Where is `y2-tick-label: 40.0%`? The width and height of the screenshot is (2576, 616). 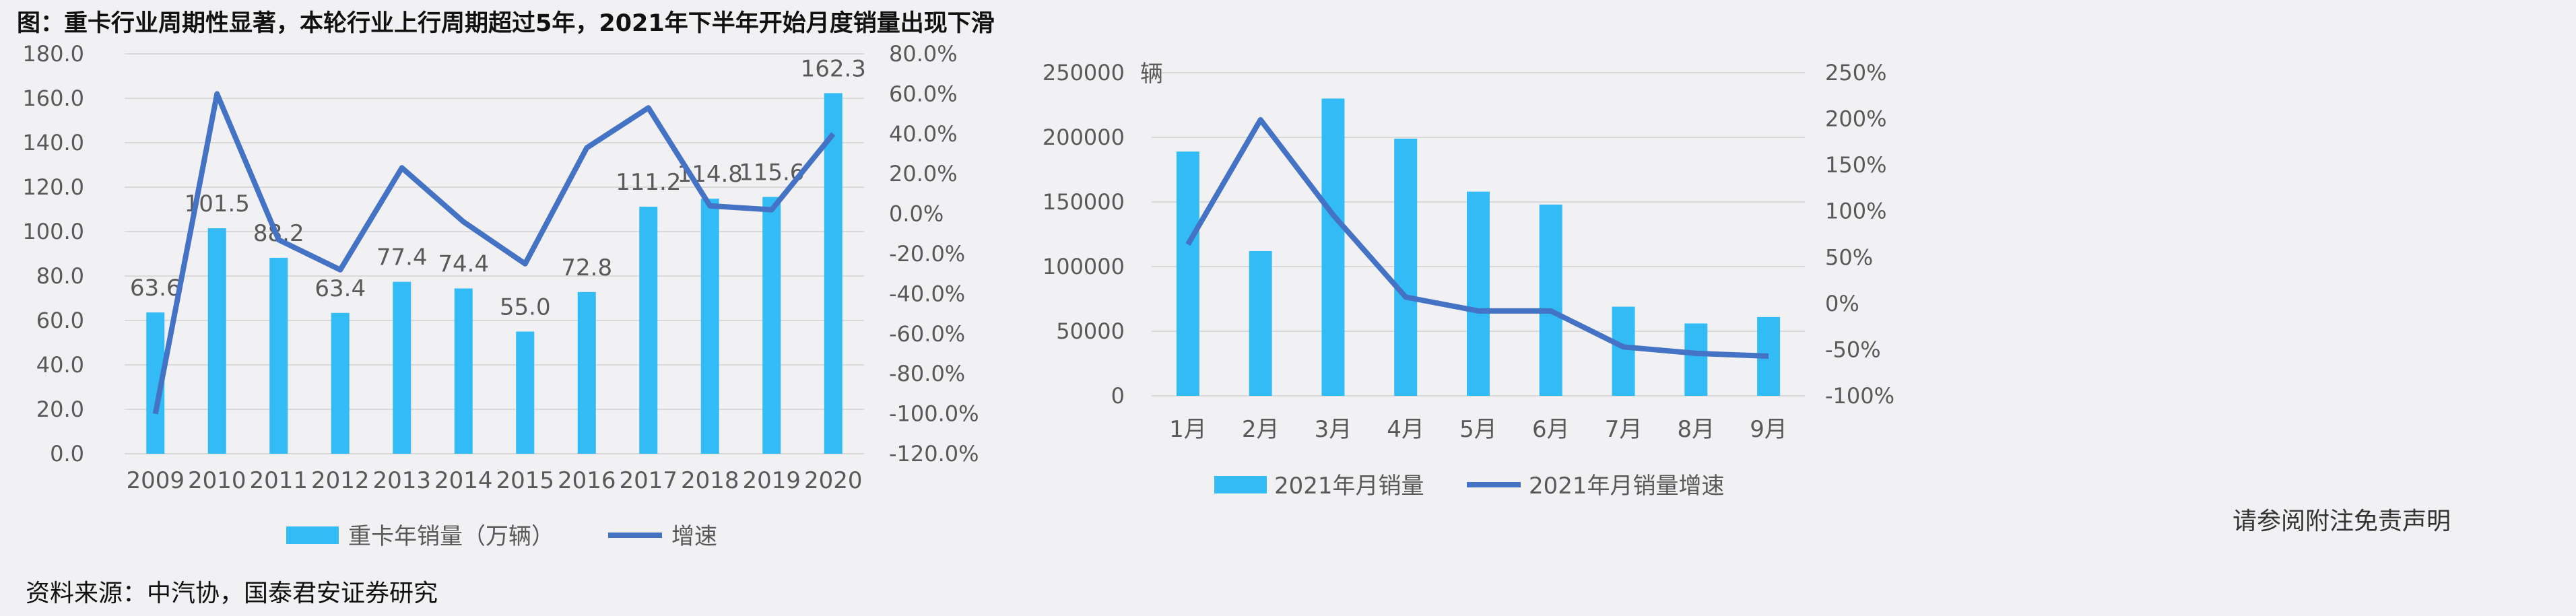
y2-tick-label: 40.0% is located at coordinates (923, 134).